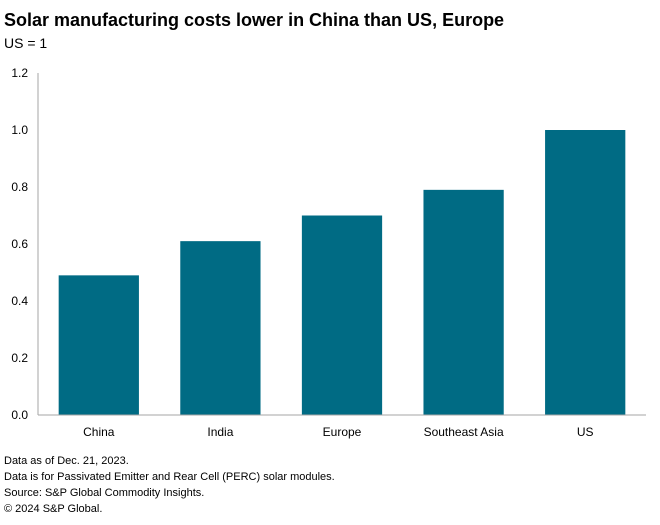 Image resolution: width=660 pixels, height=525 pixels. Describe the element at coordinates (104, 493) in the screenshot. I see `note-source: Source: S&P Global Commodity Insights.` at that location.